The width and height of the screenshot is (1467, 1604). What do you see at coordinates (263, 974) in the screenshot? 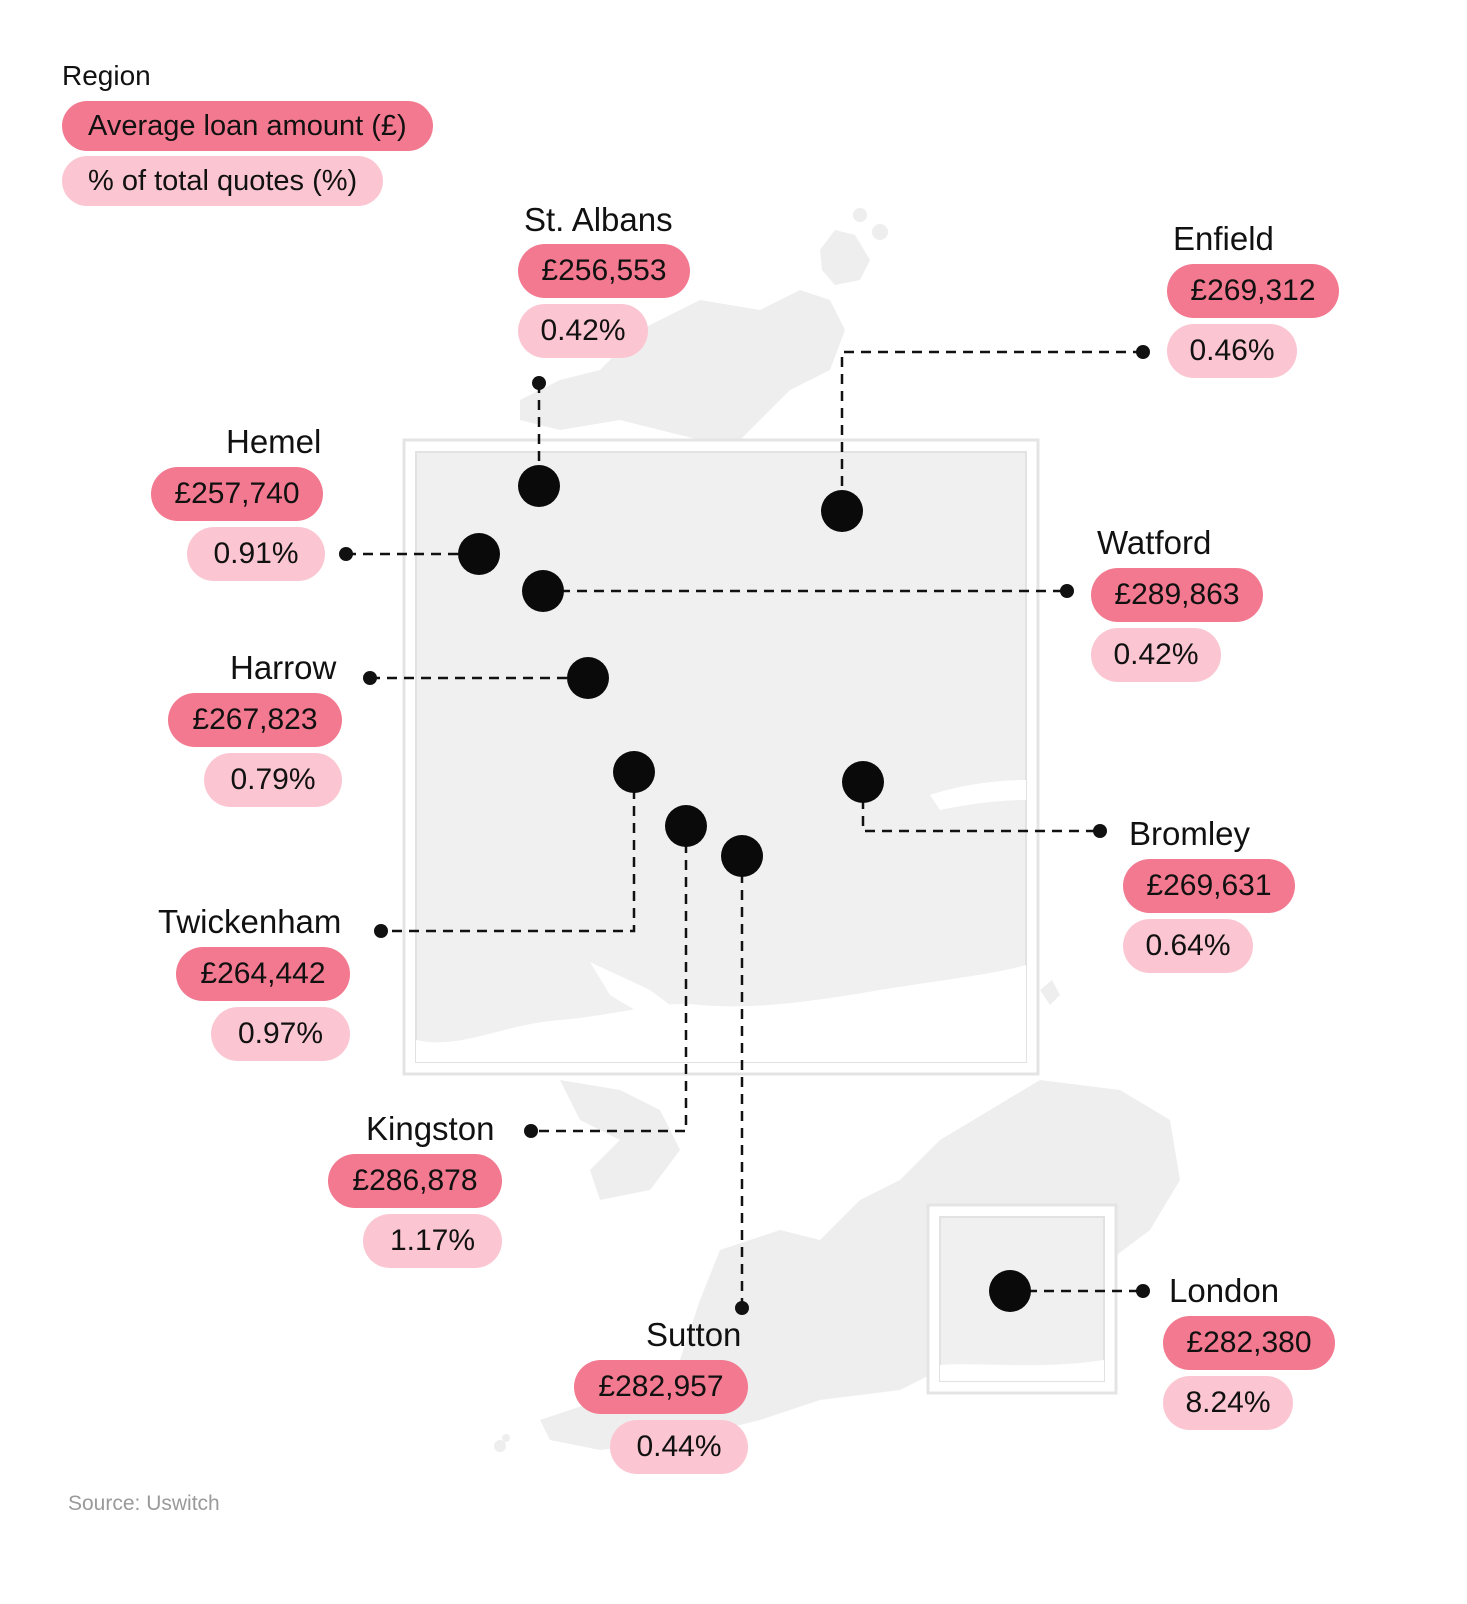
I see `loan-pill-twickenham: £264,442` at bounding box center [263, 974].